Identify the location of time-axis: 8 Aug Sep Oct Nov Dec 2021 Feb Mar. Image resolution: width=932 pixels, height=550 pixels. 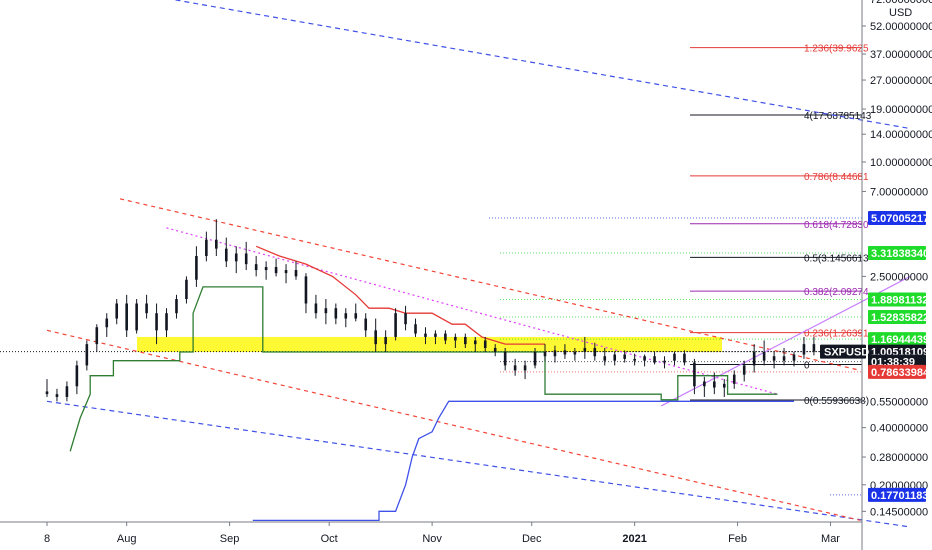
(442, 533).